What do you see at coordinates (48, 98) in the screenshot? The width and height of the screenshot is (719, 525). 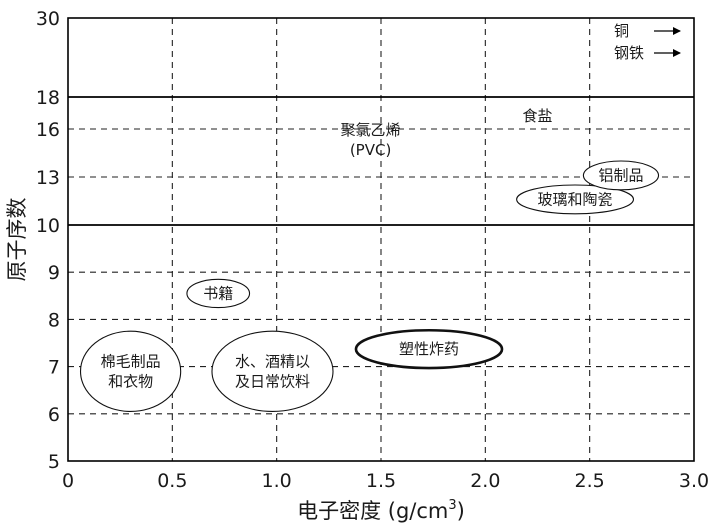 I see `y-tick-label: 18` at bounding box center [48, 98].